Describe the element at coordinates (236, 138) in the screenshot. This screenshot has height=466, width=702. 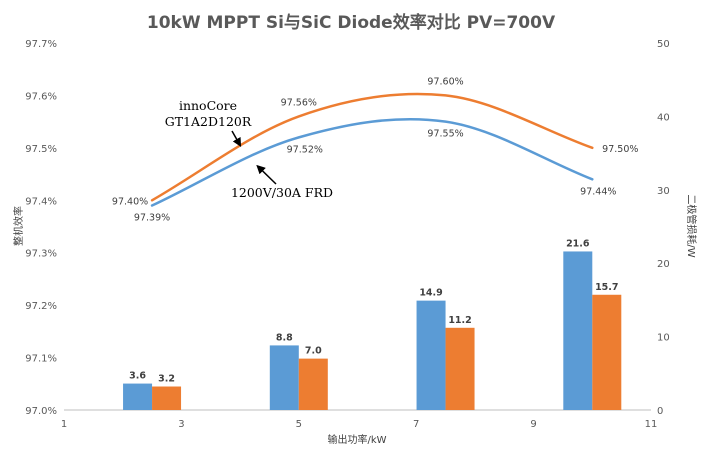
I see `annotation-sic-arrow` at that location.